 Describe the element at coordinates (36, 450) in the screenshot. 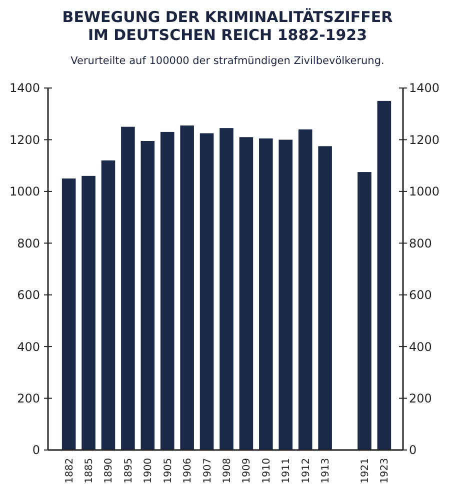

I see `y-tick-label: 0` at that location.